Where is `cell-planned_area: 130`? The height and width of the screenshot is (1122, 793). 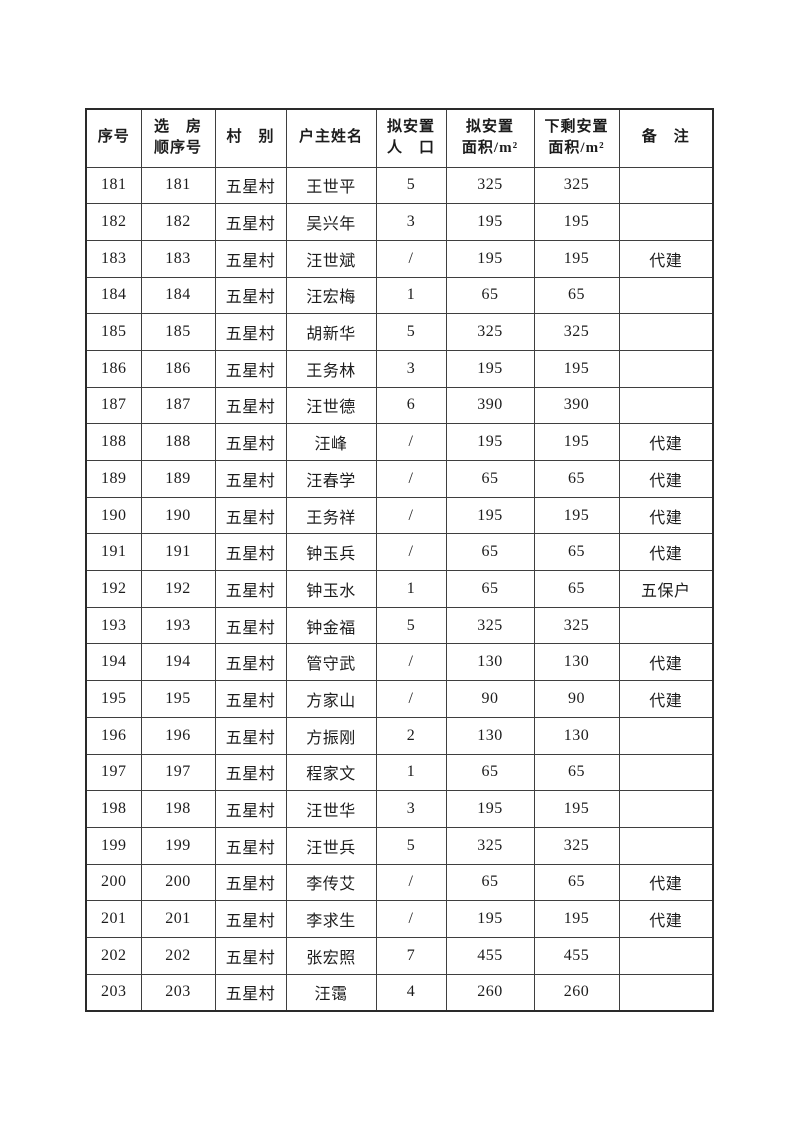 cell-planned_area: 130 is located at coordinates (490, 735).